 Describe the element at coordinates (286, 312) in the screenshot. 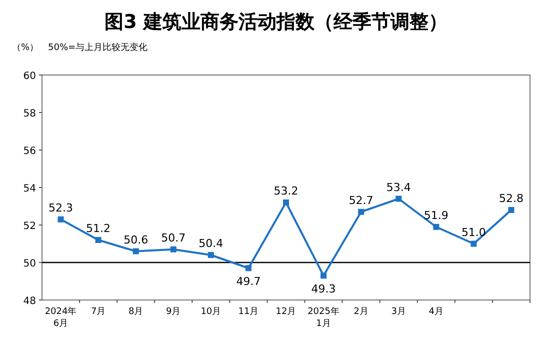

I see `x-tick-label: 12月` at that location.